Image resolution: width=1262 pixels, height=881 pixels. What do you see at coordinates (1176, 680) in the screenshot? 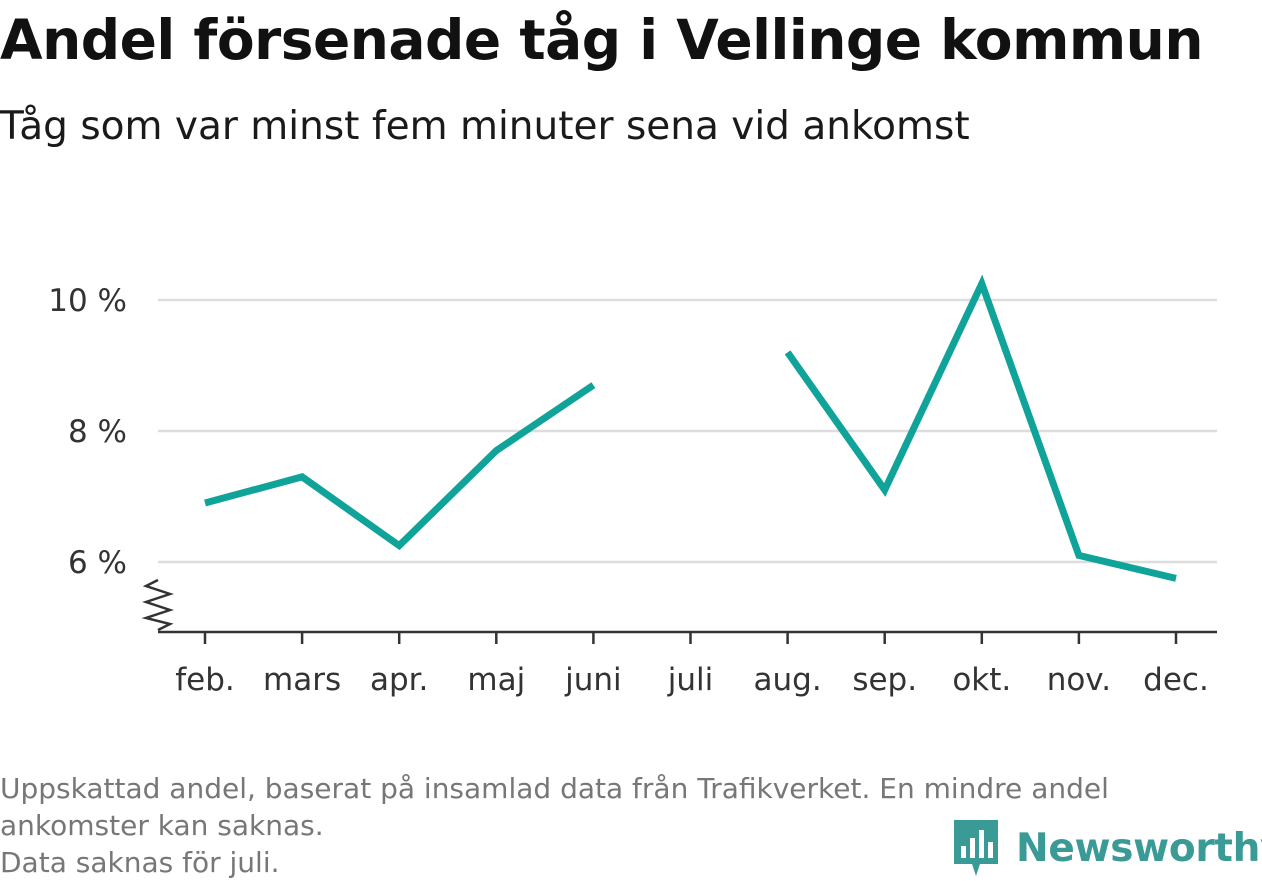
I see `x-tick-label: dec.` at bounding box center [1176, 680].